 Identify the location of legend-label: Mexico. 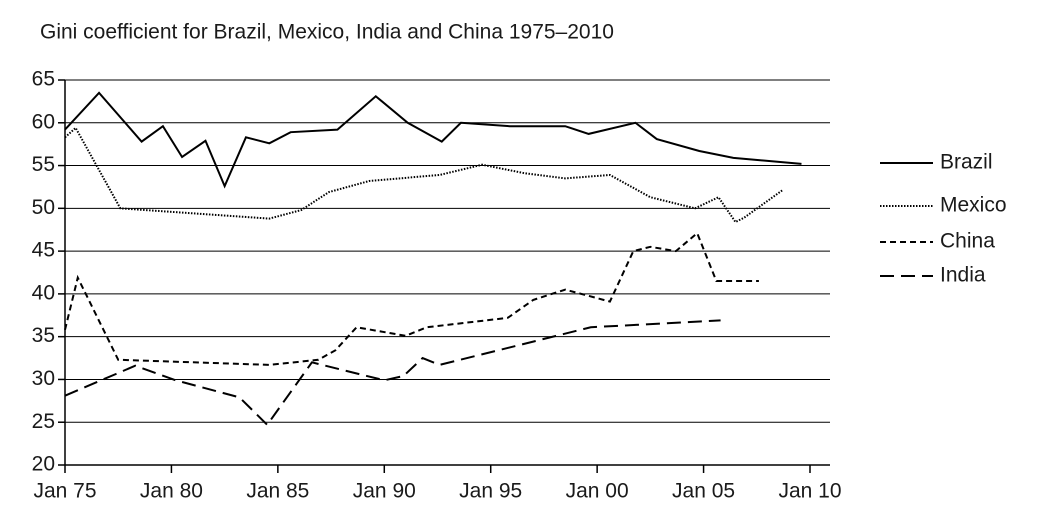
(973, 205).